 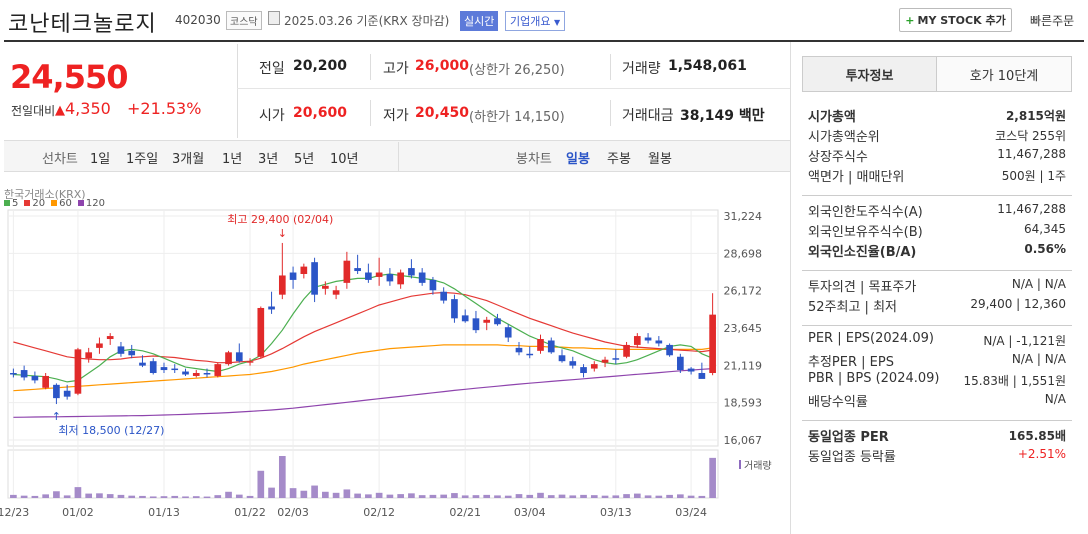 I want to click on live-badge: 실시간, so click(x=479, y=21).